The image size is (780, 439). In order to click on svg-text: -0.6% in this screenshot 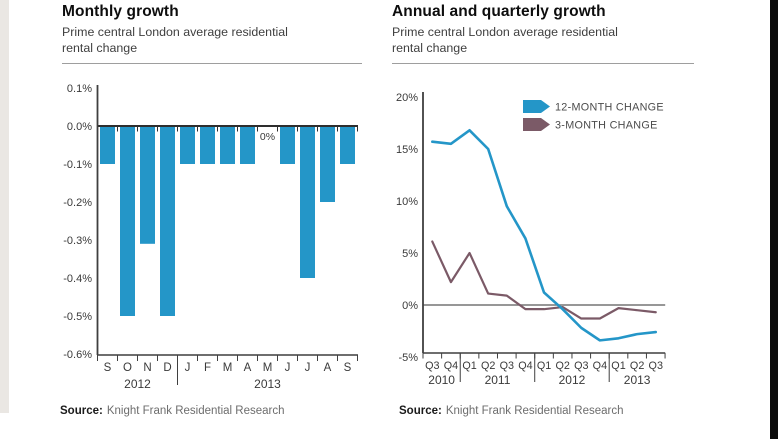, I will do `click(77, 355)`.